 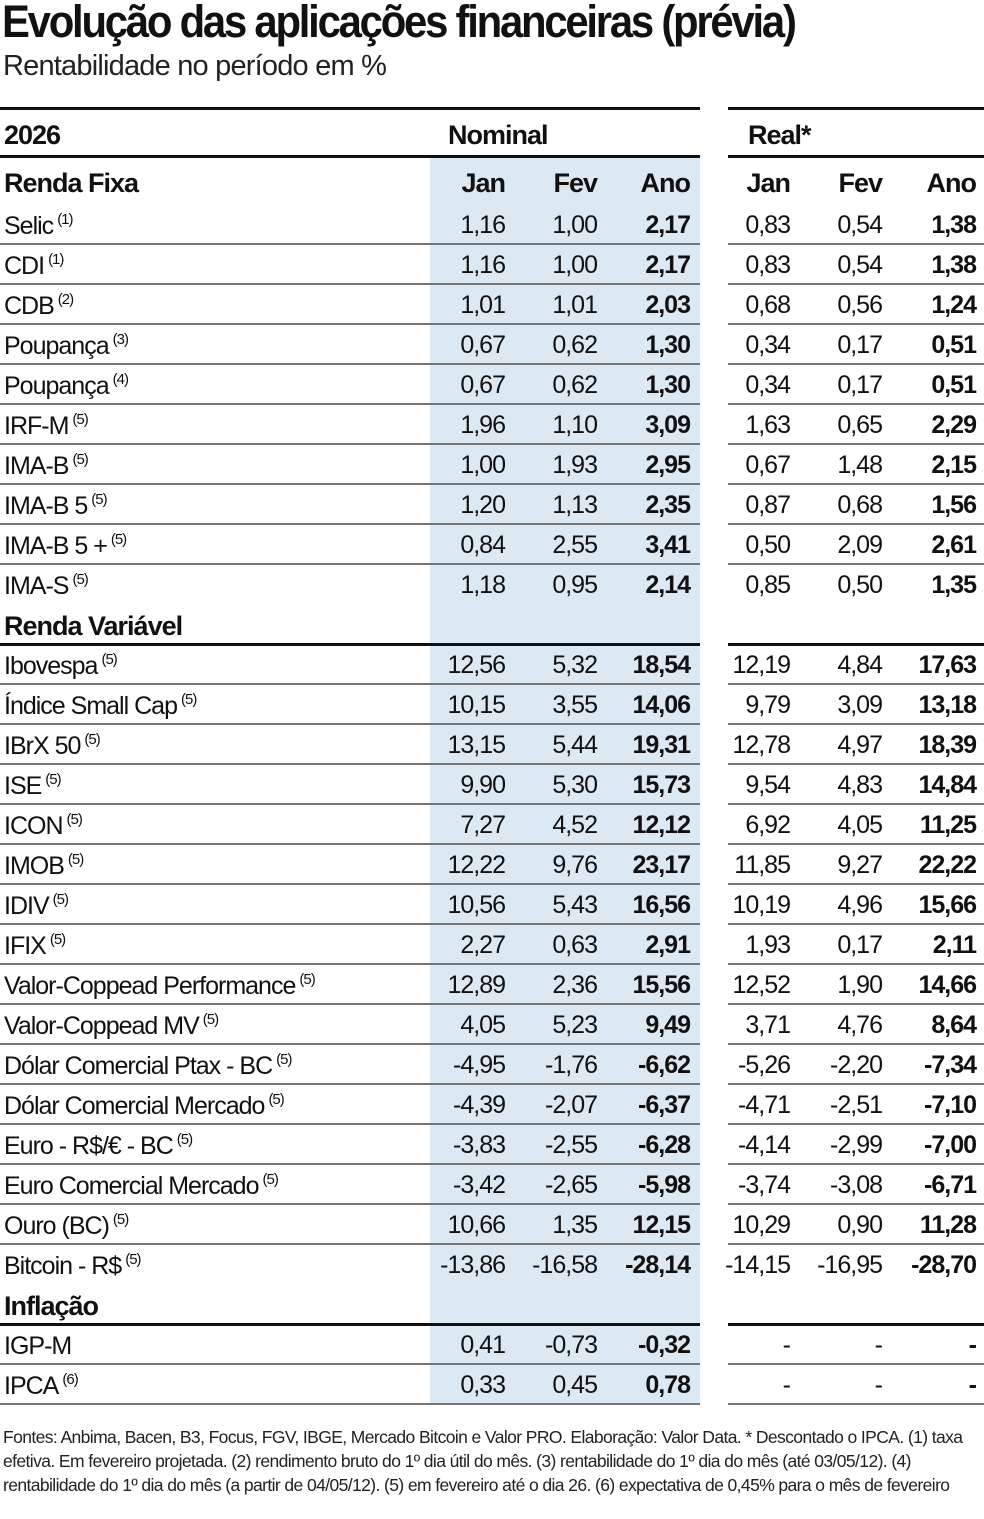 I want to click on row-label: Bitcoin - R$ (5), so click(x=73, y=1266).